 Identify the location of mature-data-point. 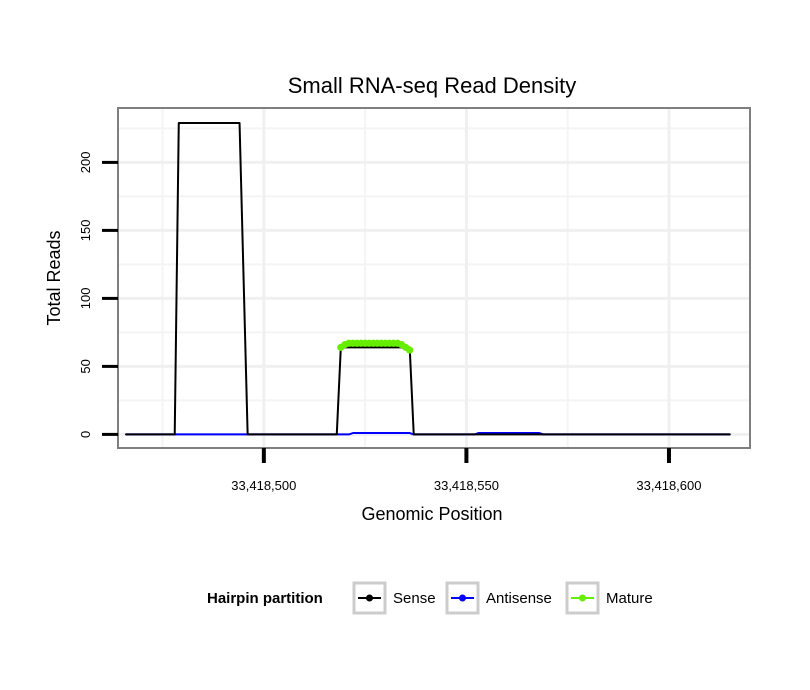
(410, 350).